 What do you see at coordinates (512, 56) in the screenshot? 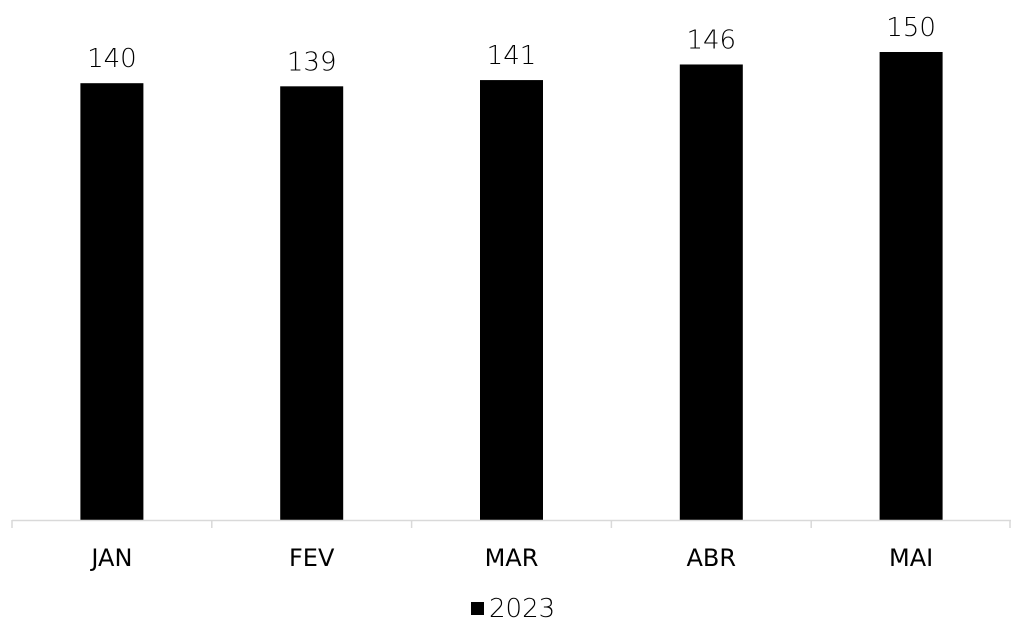
I see `data-label-mar: 141` at bounding box center [512, 56].